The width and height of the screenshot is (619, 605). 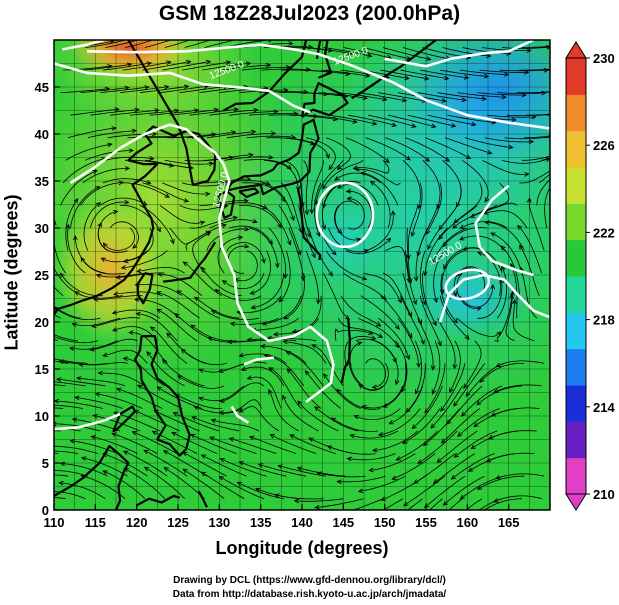 I want to click on y-axis-ticks: 0 5 10 15 20 25 30 35 40 45, so click(x=47, y=299).